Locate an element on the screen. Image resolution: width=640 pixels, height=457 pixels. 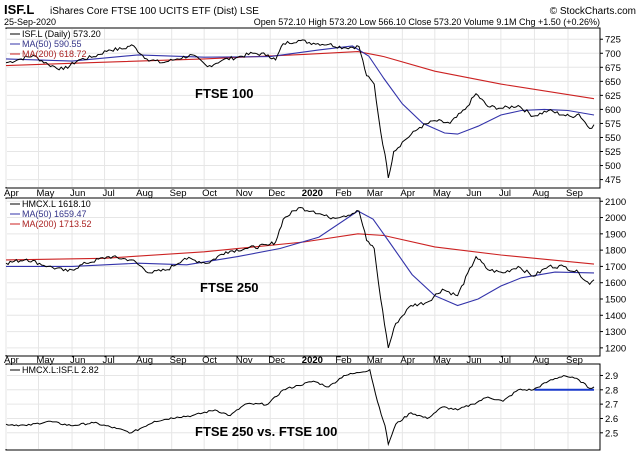
legend-price-ftse100: ISF.L (Daily) 573.20 is located at coordinates (61, 34).